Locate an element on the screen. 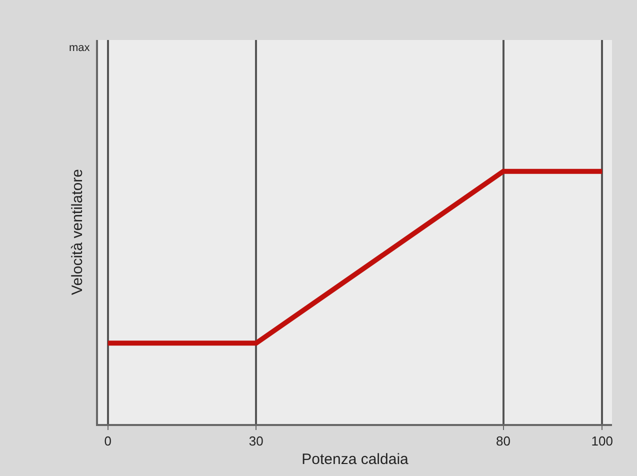 Image resolution: width=637 pixels, height=476 pixels. x-tick-label: 80 is located at coordinates (503, 441).